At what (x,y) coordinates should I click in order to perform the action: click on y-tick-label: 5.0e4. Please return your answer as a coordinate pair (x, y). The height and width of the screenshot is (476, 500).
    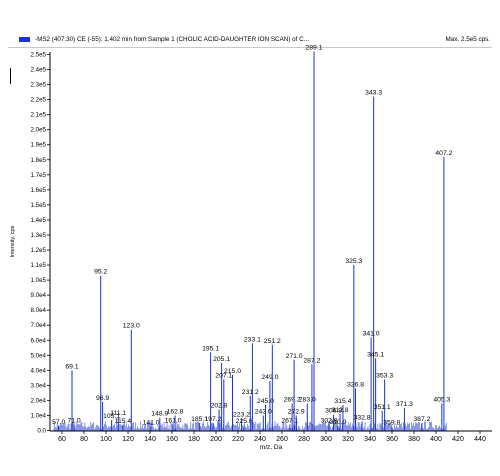
    Looking at the image, I should click on (39, 355).